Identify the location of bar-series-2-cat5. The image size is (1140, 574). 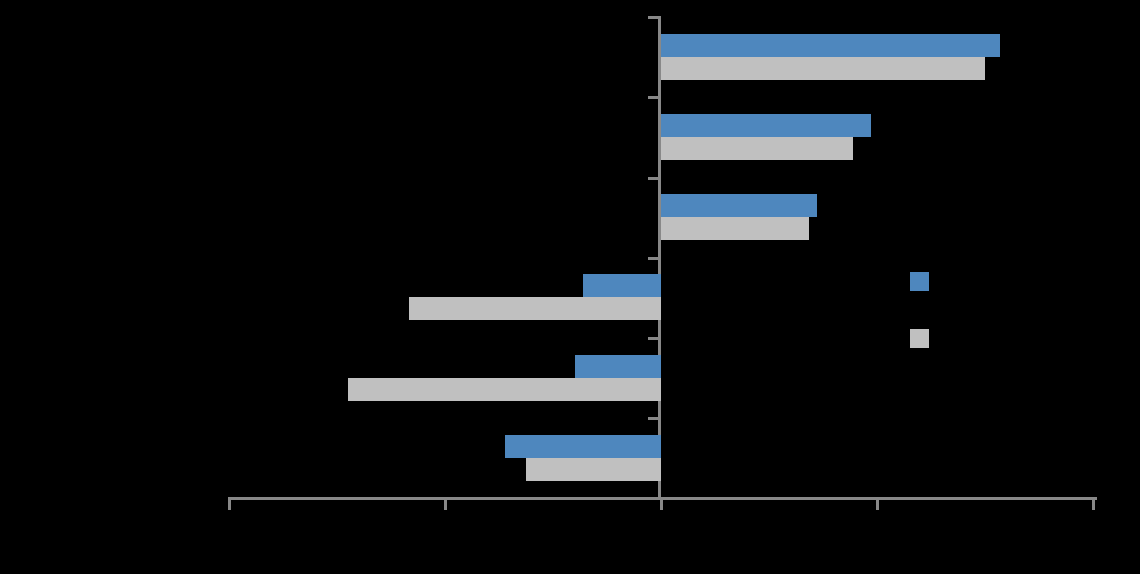
(504, 389).